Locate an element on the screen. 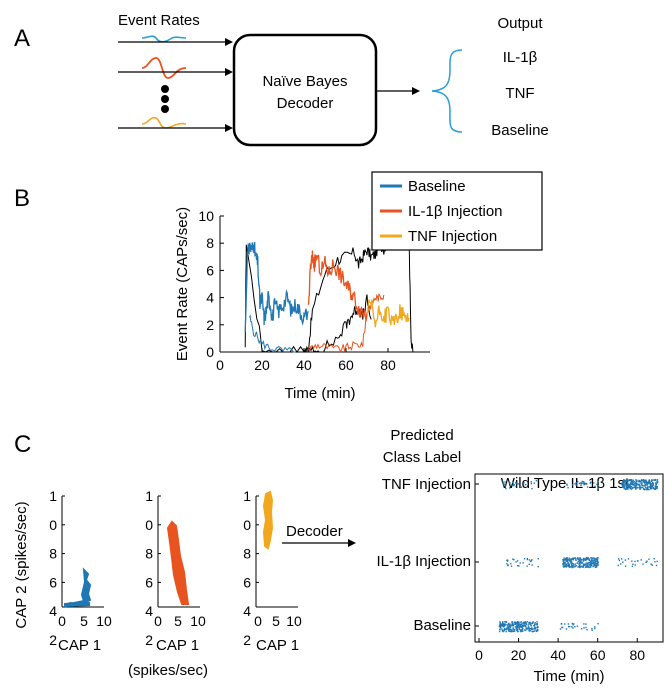  scatter-ylabel: CAP 2 (spikes/sec) is located at coordinates (21, 564).